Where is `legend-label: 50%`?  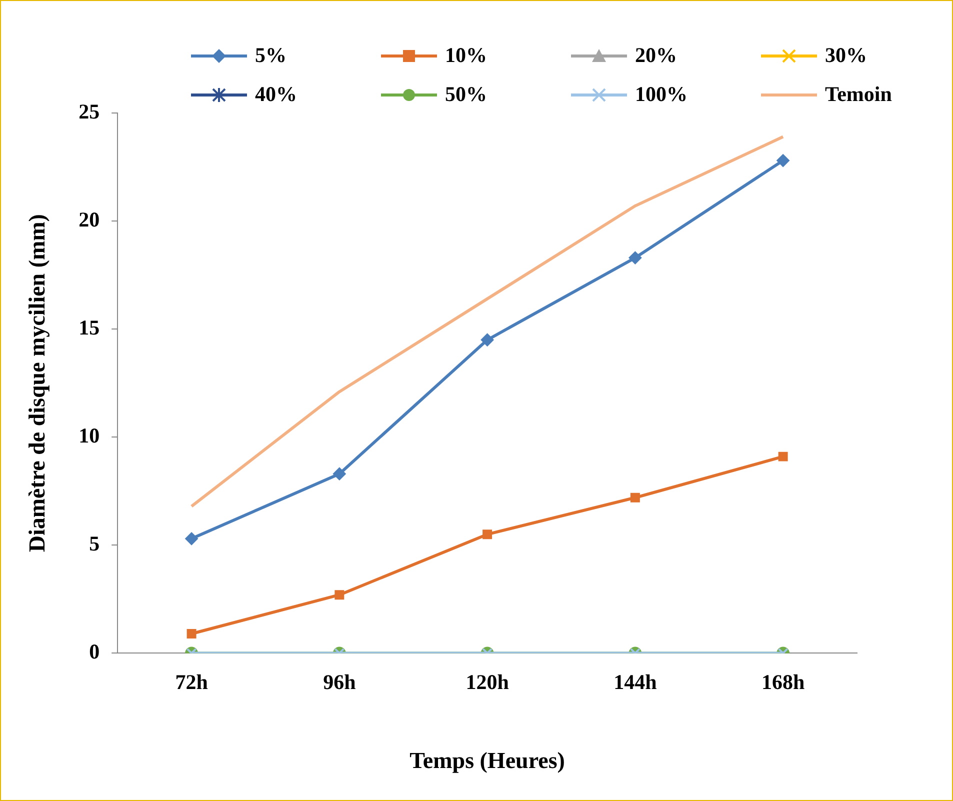
legend-label: 50% is located at coordinates (466, 94).